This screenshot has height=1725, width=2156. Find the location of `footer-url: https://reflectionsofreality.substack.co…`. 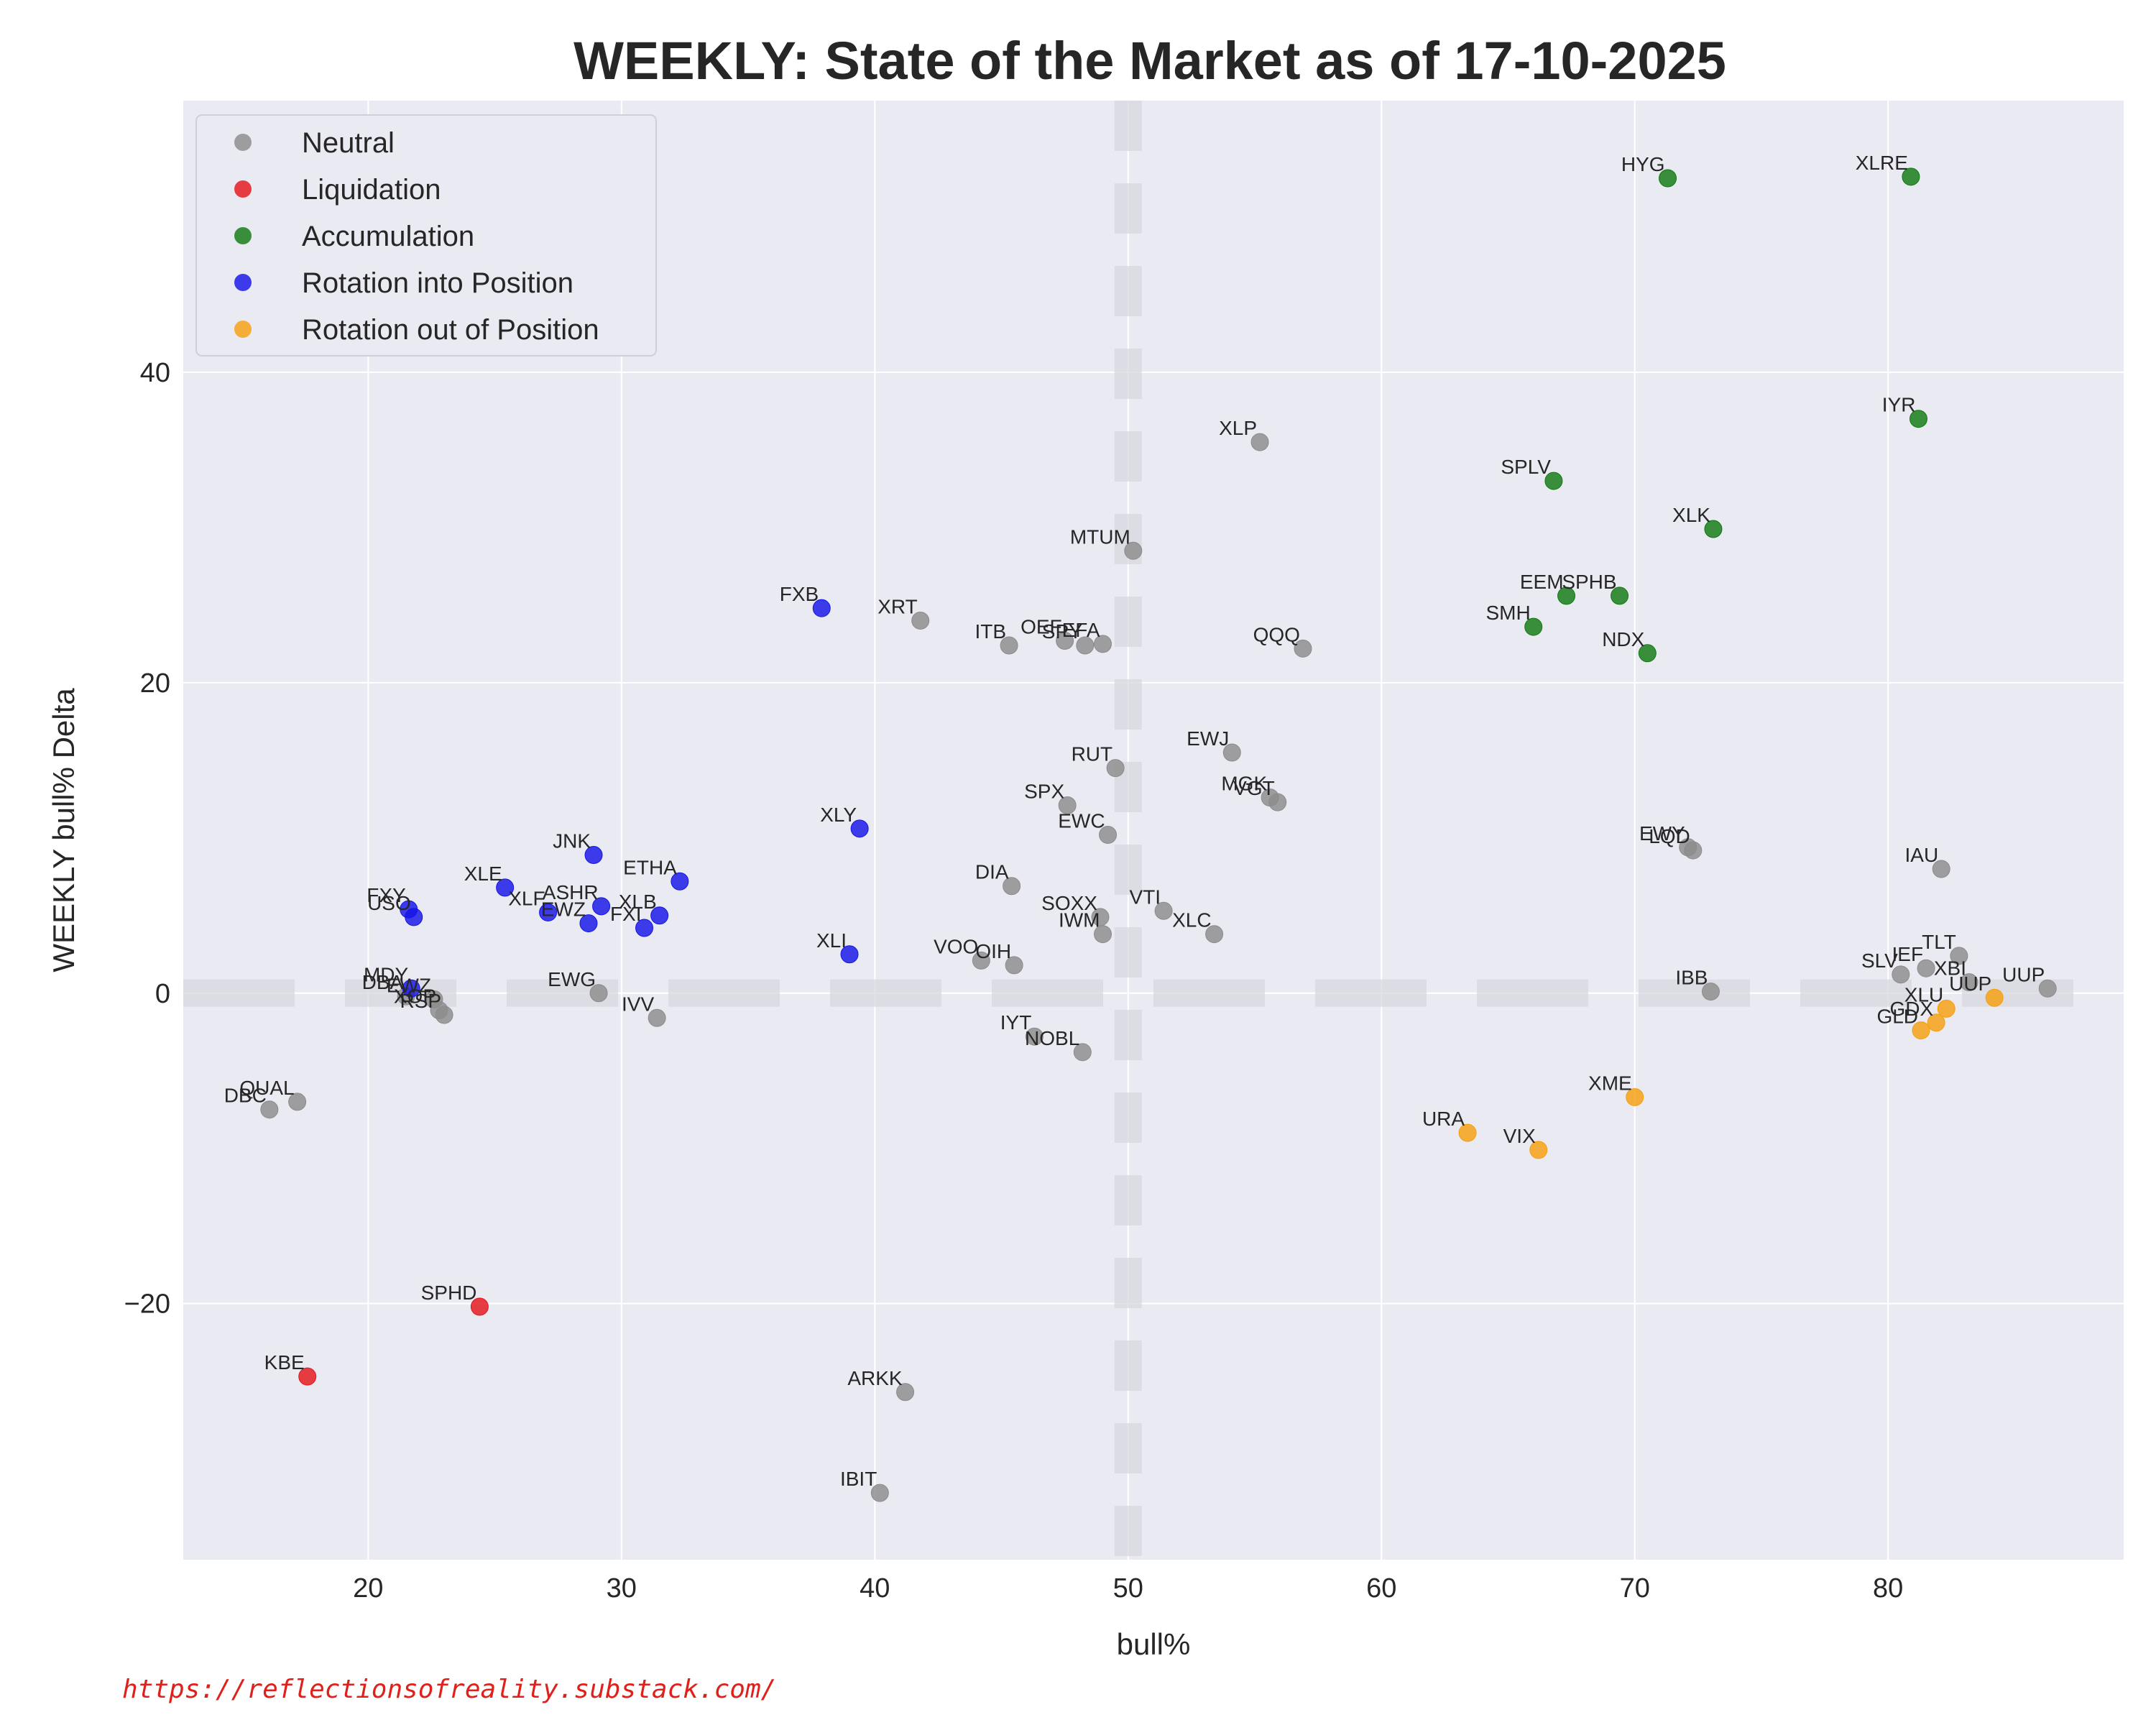

footer-url: https://reflectionsofreality.substack.co… is located at coordinates (449, 1689).